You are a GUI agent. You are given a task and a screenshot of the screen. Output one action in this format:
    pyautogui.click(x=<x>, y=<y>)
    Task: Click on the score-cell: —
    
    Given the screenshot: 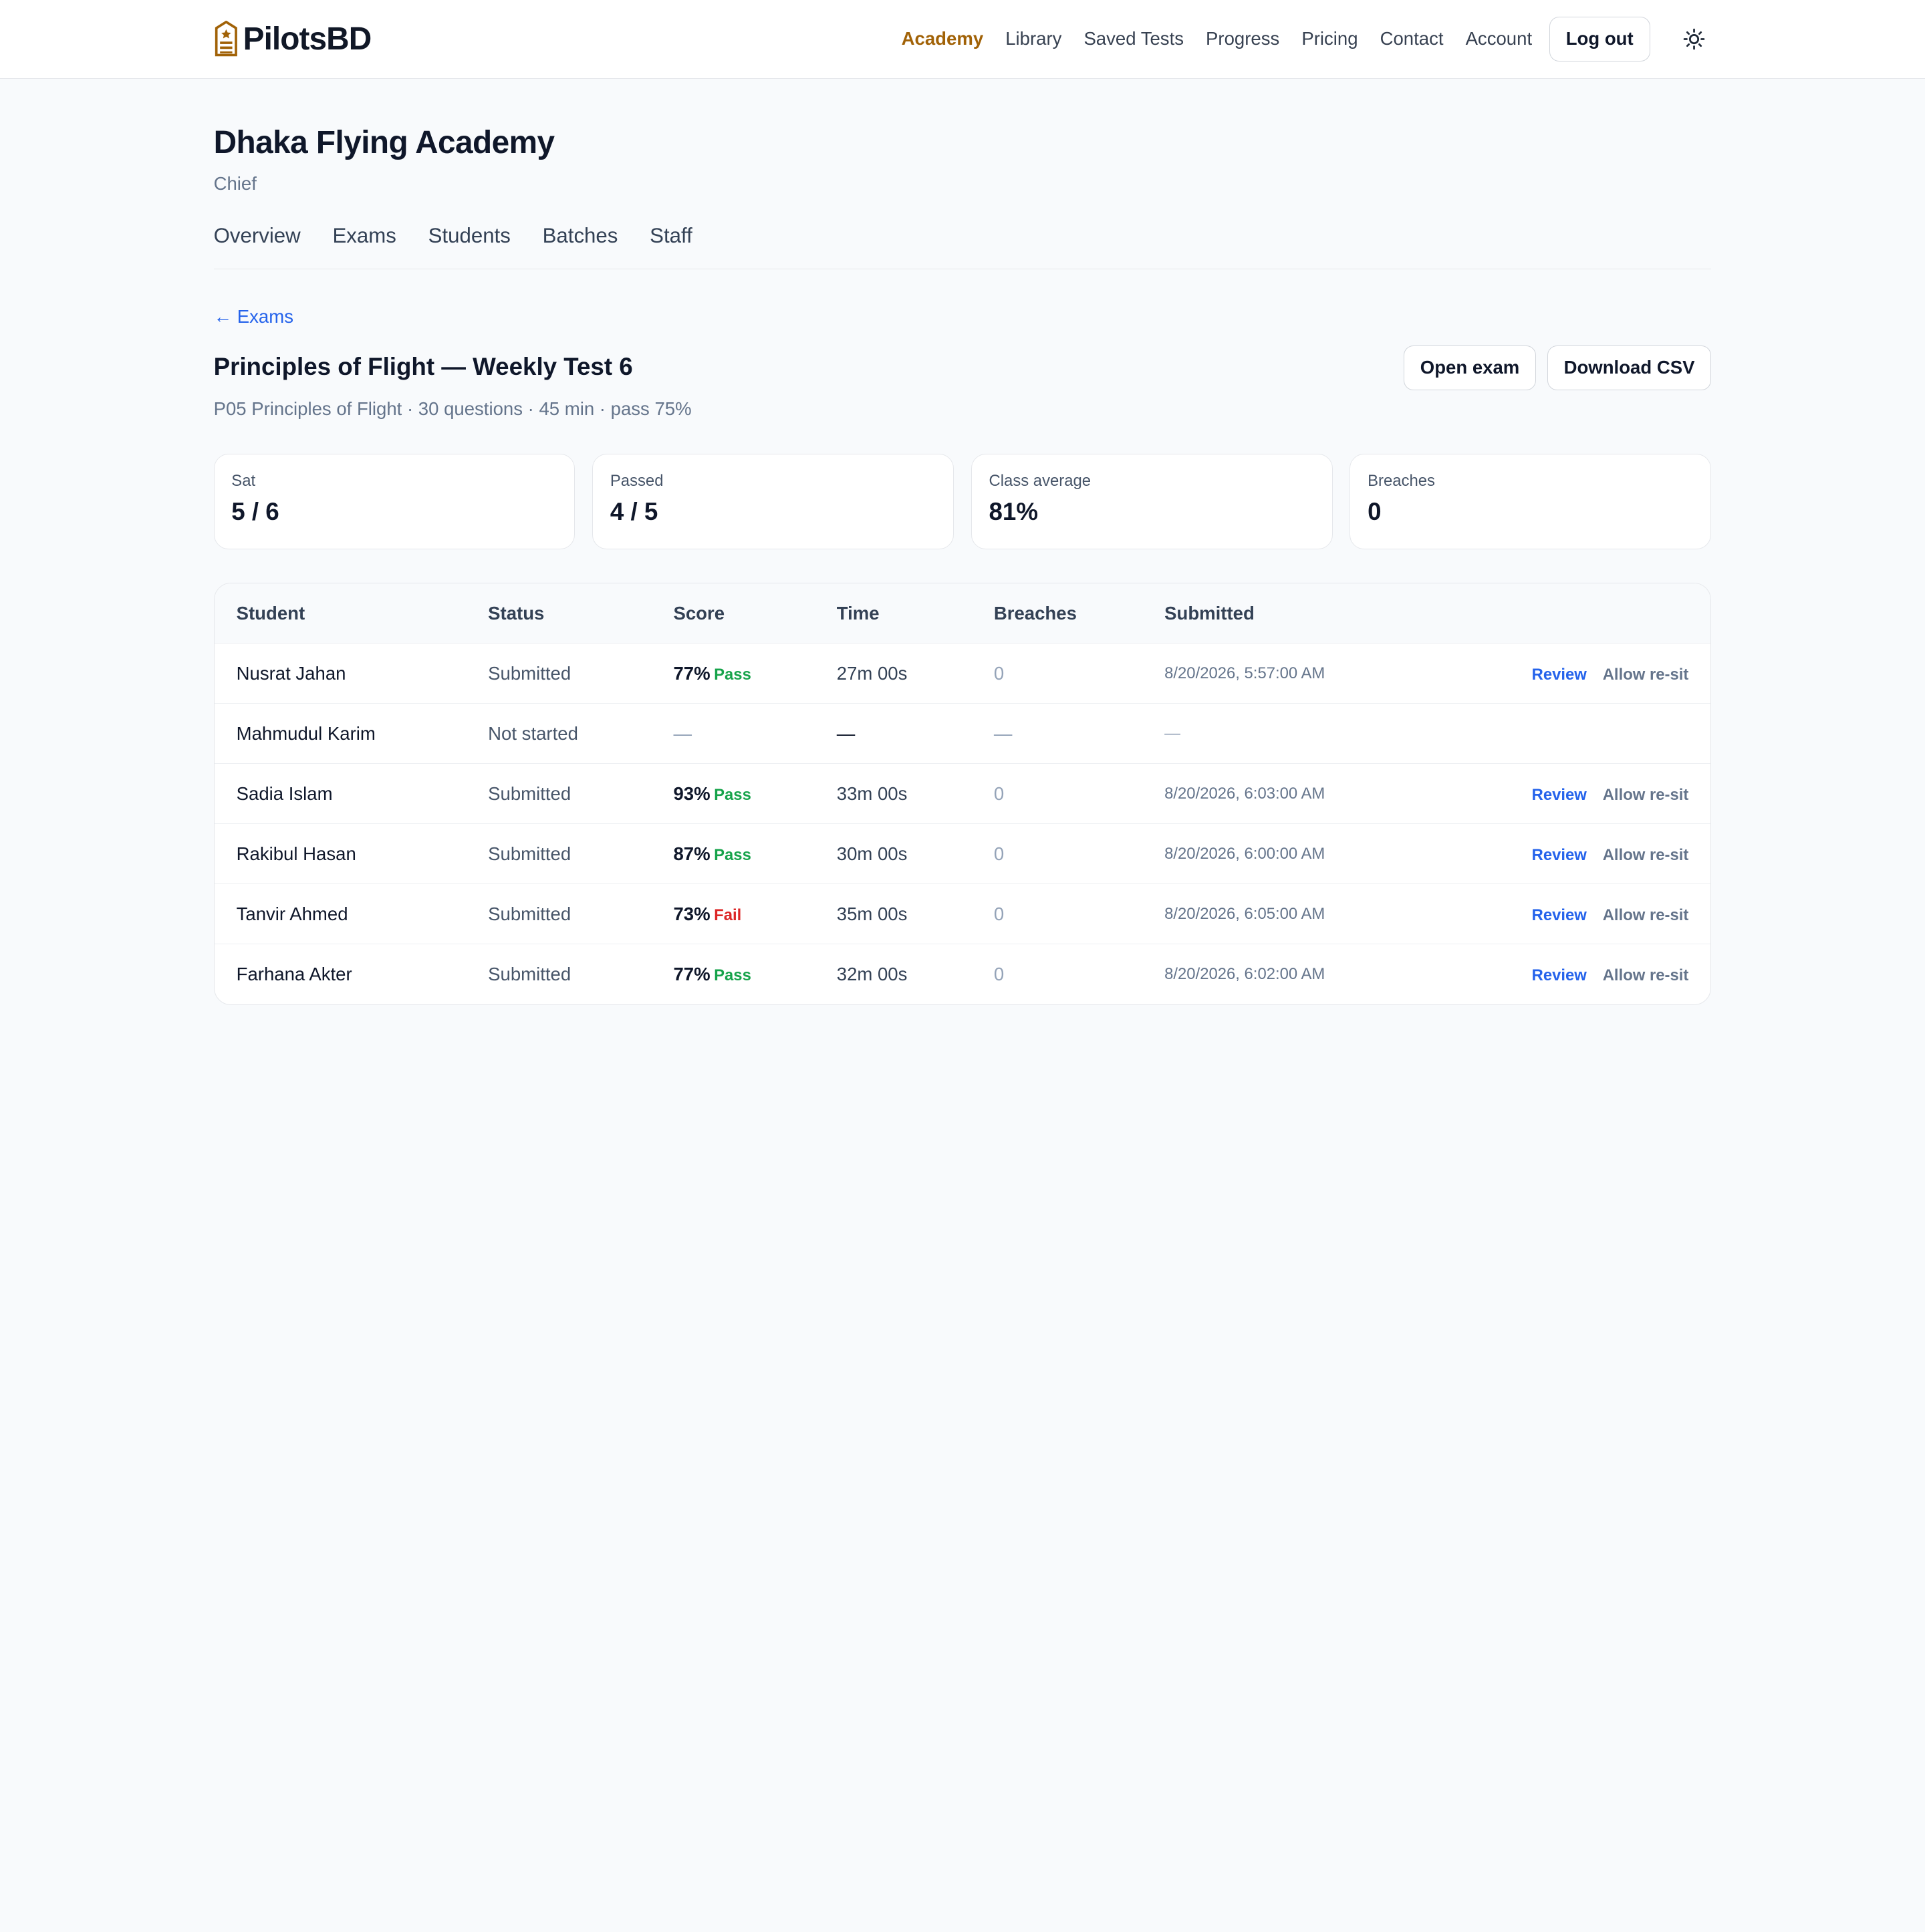 What is the action you would take?
    pyautogui.click(x=755, y=733)
    